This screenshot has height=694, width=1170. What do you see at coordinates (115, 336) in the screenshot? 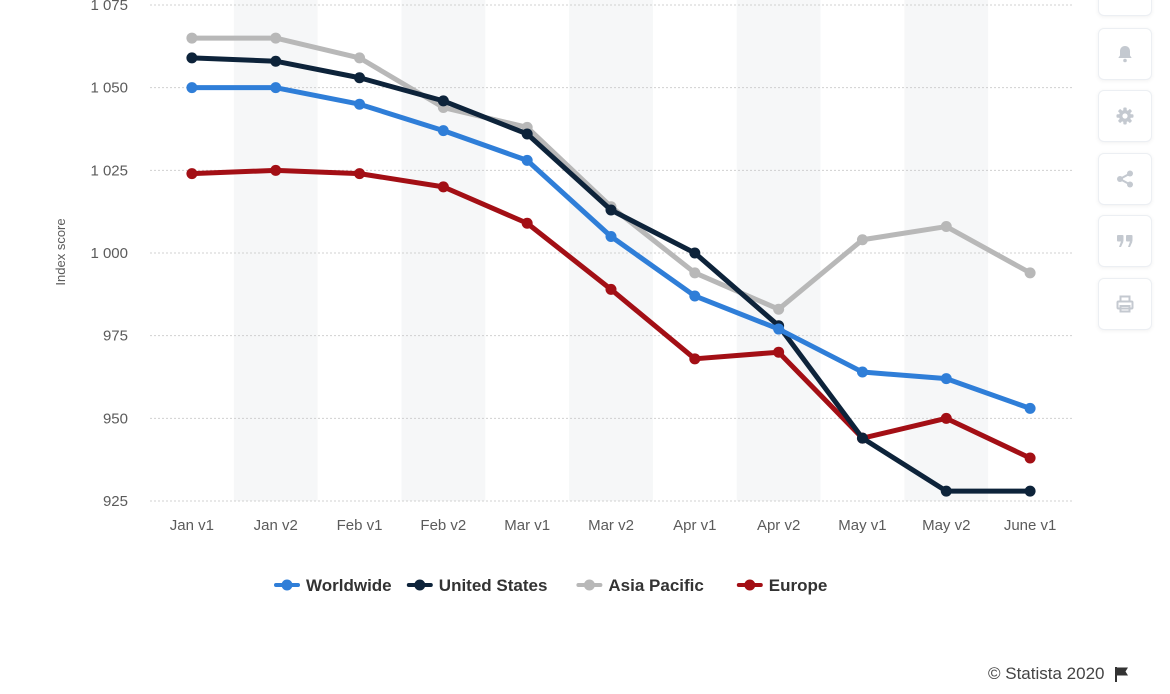
I see `y-tick-label: 975` at bounding box center [115, 336].